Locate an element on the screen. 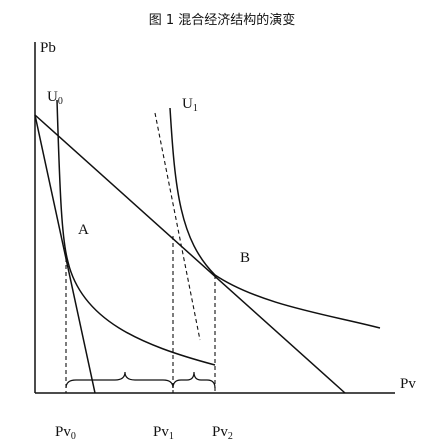  title: 图 1 混合经济结构的演变 is located at coordinates (222, 20).